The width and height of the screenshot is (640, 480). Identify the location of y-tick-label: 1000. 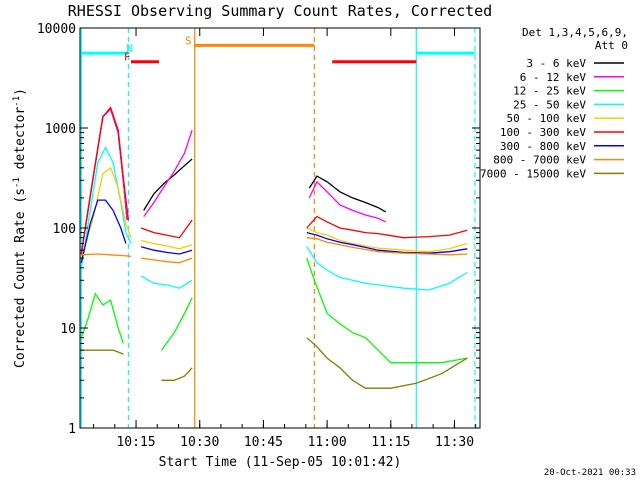
(60, 129).